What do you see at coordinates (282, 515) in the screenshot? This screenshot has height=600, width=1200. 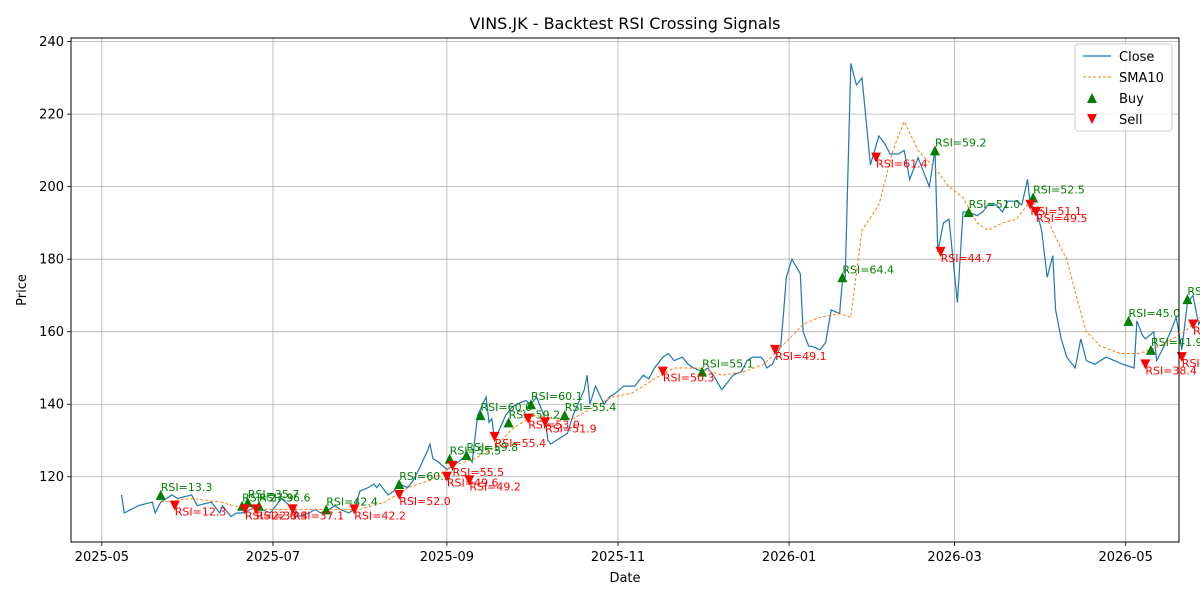 I see `sell-annotation: RSI=33.4` at bounding box center [282, 515].